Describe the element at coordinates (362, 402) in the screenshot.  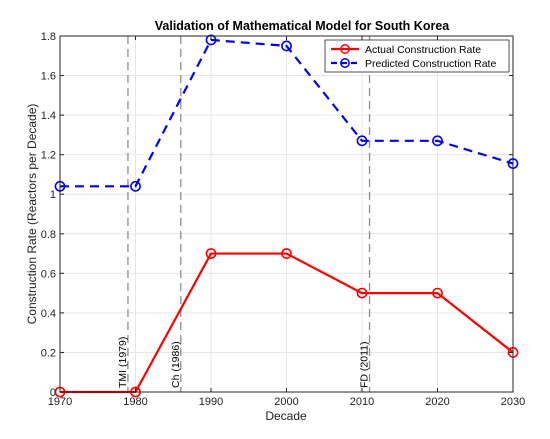
I see `x-tick-label: 2010` at that location.